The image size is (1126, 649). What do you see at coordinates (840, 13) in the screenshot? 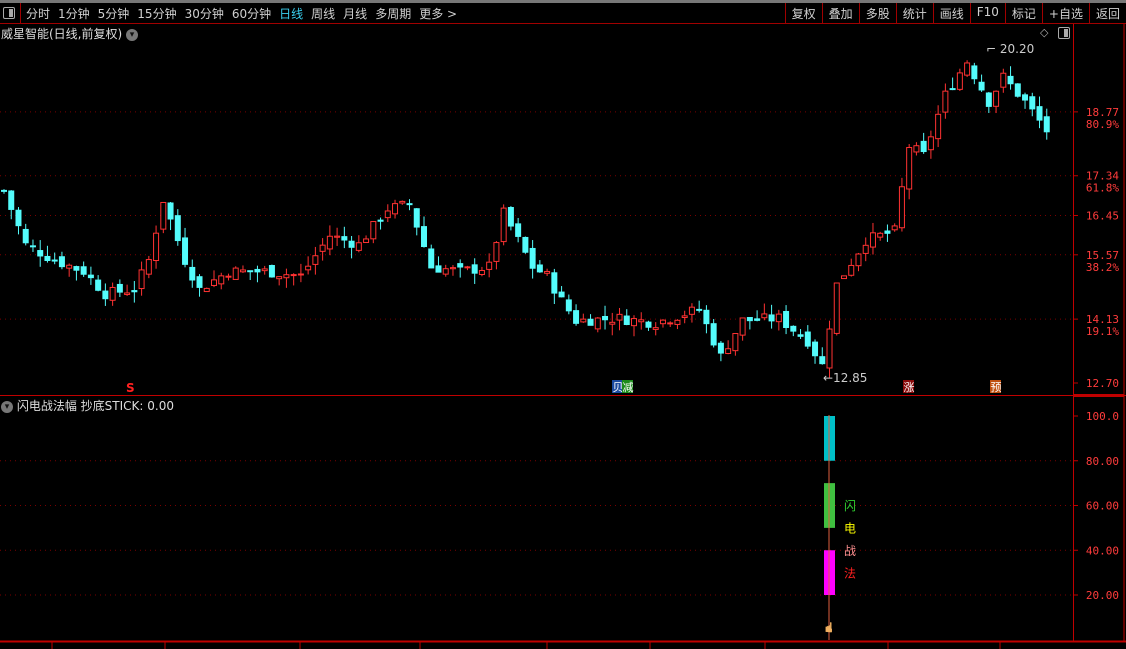
I see `toolbar-button: 叠加` at bounding box center [840, 13].